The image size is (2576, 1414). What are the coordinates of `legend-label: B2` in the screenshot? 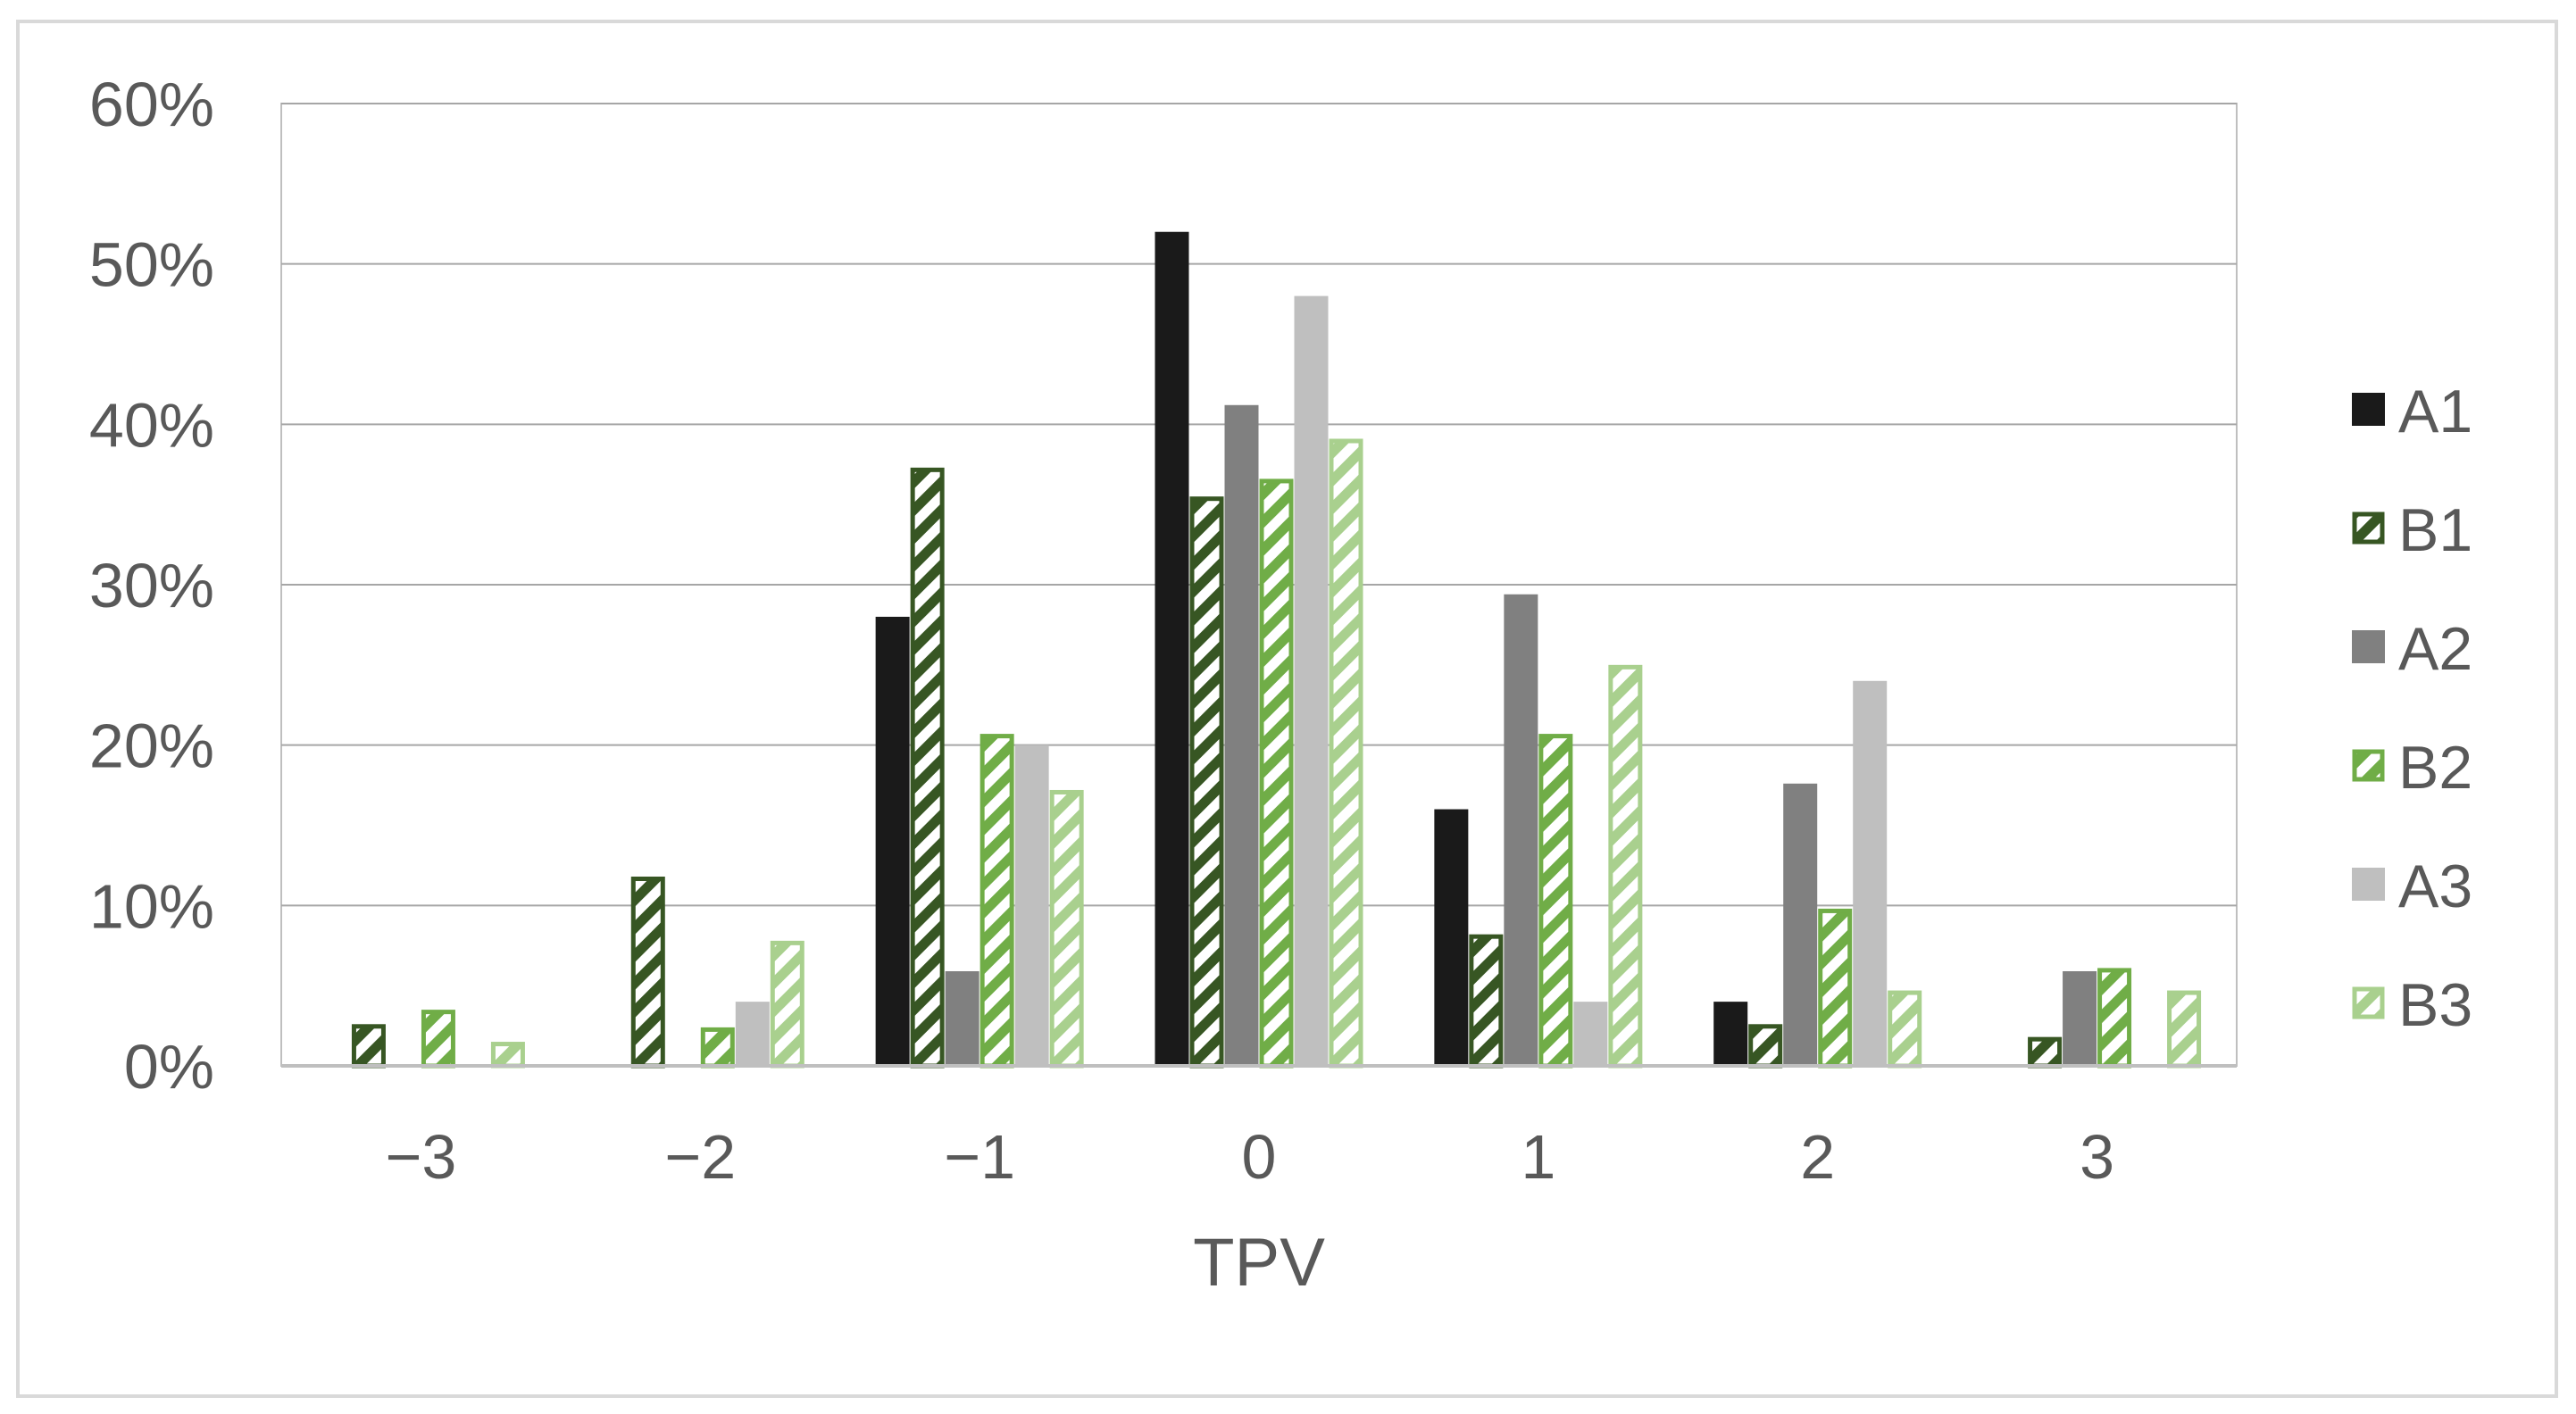 It's located at (2435, 768).